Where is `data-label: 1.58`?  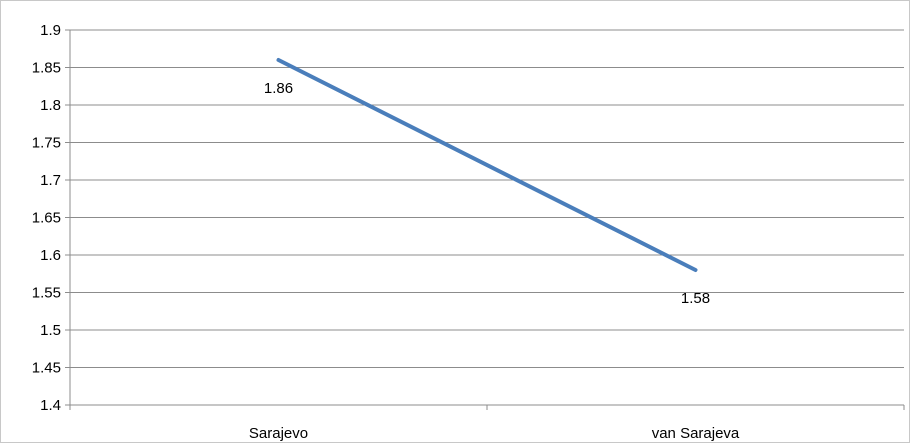
data-label: 1.58 is located at coordinates (695, 298).